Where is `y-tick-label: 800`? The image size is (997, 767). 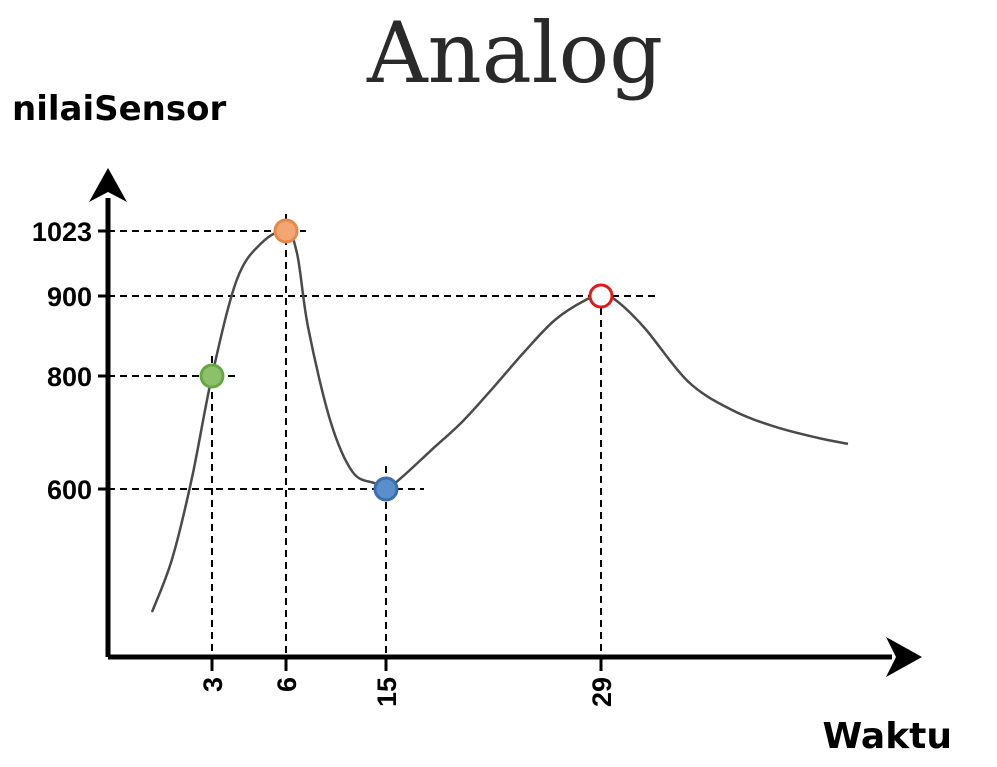 y-tick-label: 800 is located at coordinates (69, 377).